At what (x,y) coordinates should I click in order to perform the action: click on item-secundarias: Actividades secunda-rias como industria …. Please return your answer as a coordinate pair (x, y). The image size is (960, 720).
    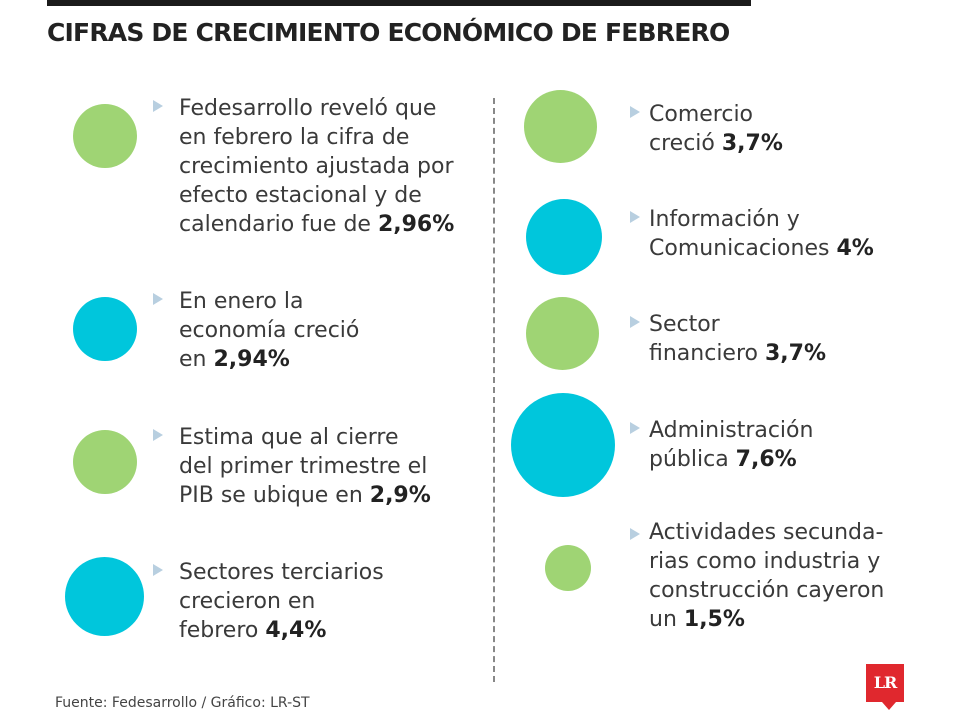
    Looking at the image, I should click on (766, 576).